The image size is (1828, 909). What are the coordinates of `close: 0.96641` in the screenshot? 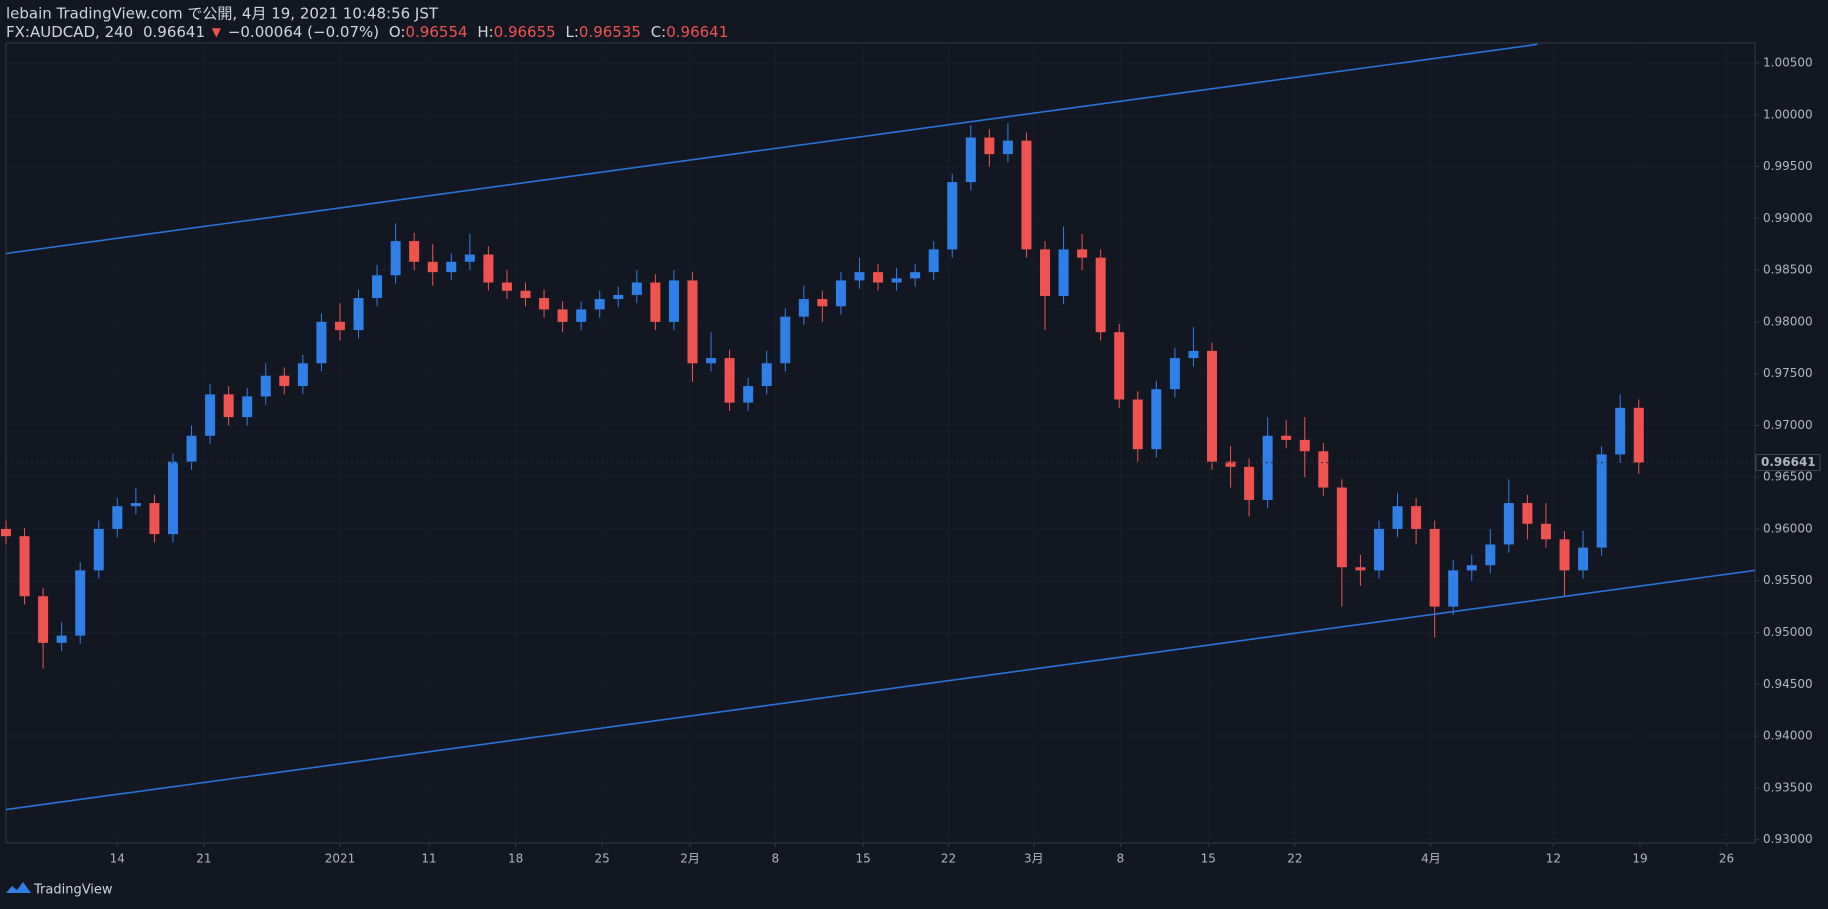 It's located at (697, 32).